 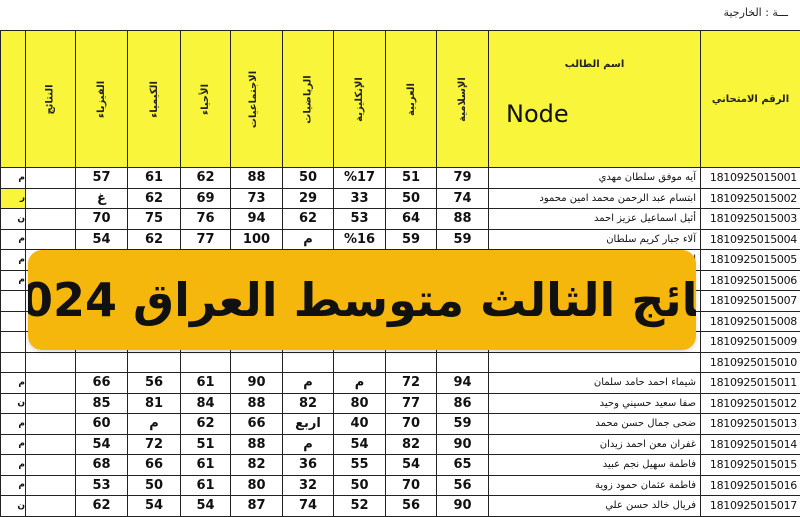 I want to click on student-name-cell: فريال خالد حسن علي, so click(x=595, y=506).